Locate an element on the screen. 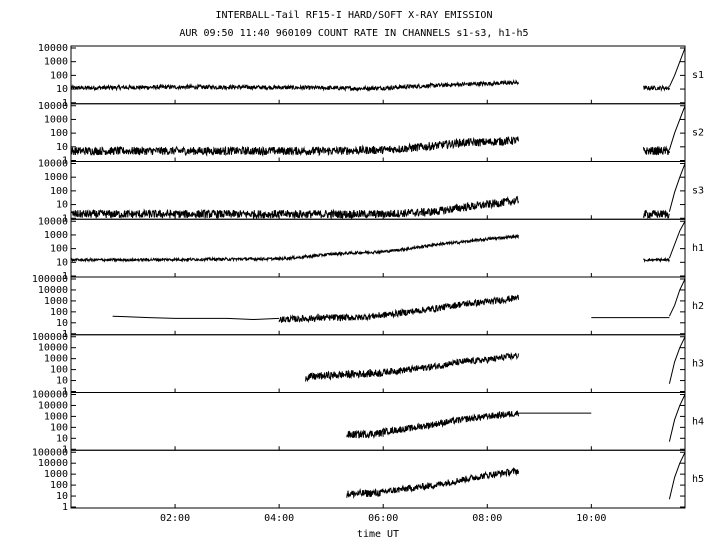 The width and height of the screenshot is (720, 550). panel-h1: 1 10 100 1000 10000 h1 is located at coordinates (371, 249).